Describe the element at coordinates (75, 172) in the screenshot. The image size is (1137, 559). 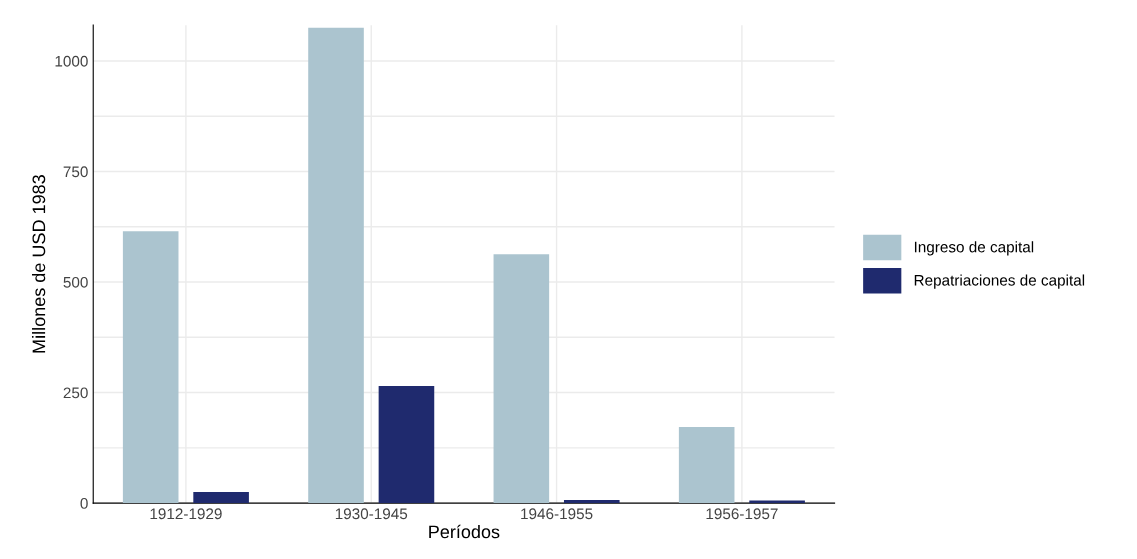
I see `y-tick-label: 750` at that location.